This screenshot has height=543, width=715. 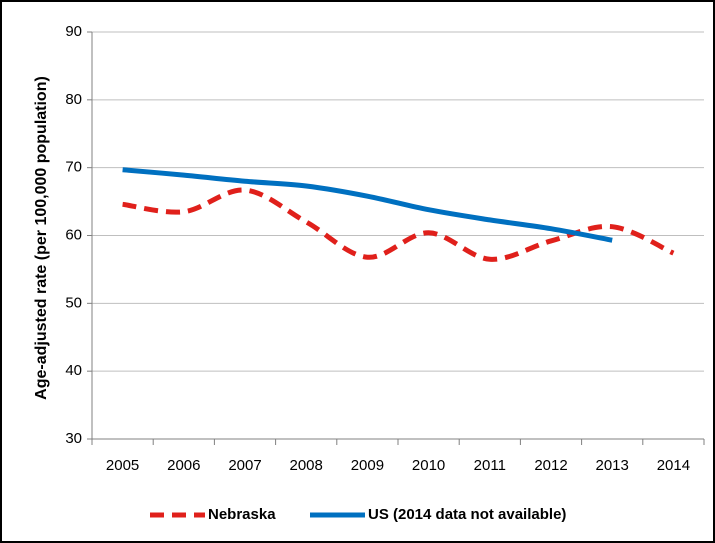 What do you see at coordinates (306, 465) in the screenshot?
I see `x-tick-label: 2008` at bounding box center [306, 465].